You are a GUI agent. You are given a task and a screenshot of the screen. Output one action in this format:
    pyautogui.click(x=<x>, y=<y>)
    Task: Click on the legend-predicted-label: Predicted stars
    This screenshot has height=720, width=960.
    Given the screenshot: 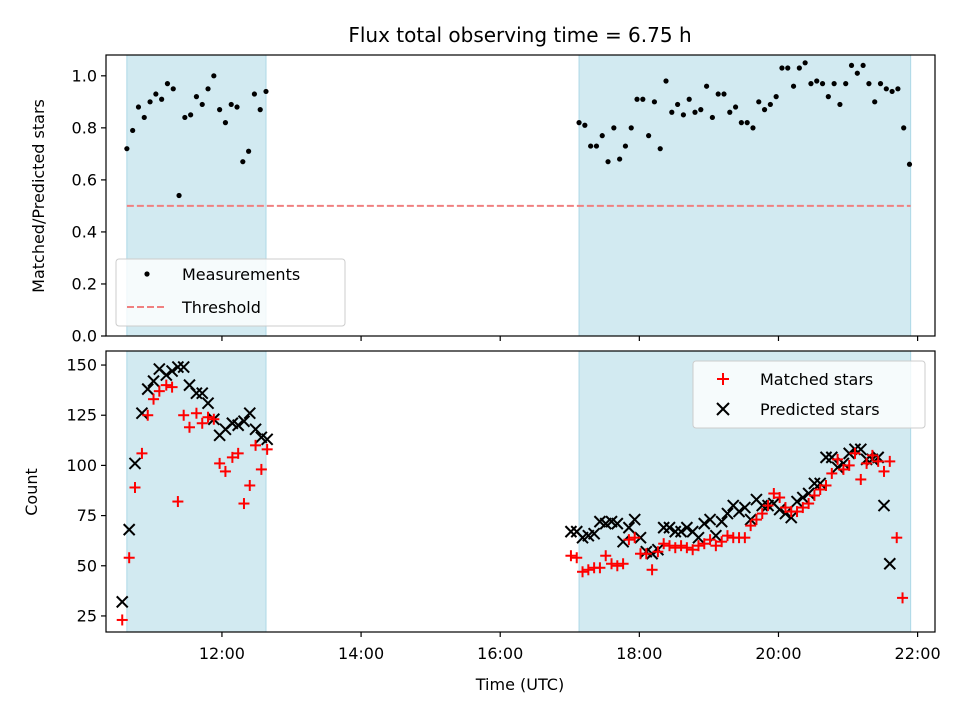 What is the action you would take?
    pyautogui.click(x=820, y=409)
    